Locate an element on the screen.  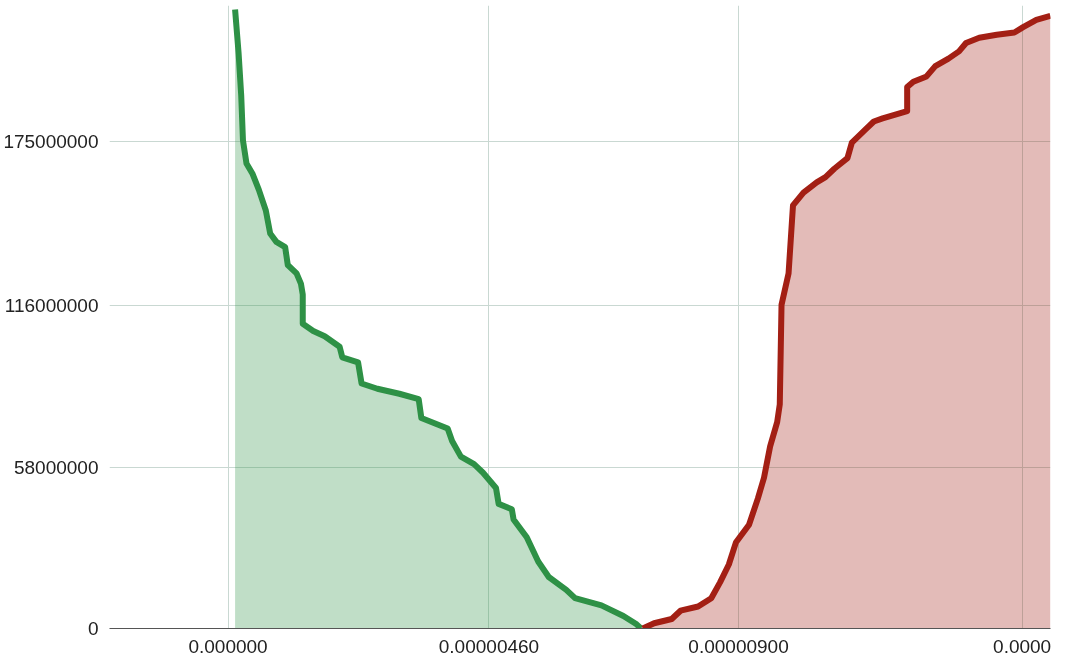
y-tick-label: 175000000 is located at coordinates (51, 142).